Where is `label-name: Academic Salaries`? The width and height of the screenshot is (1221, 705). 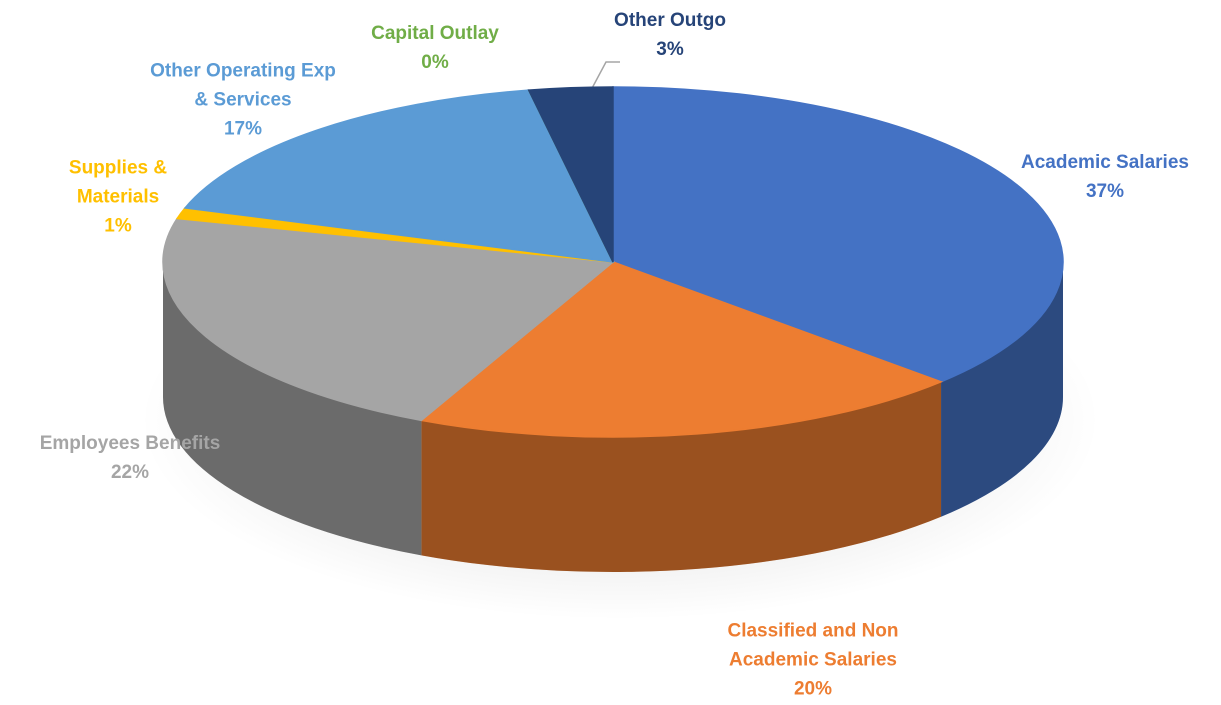
label-name: Academic Salaries is located at coordinates (1105, 162).